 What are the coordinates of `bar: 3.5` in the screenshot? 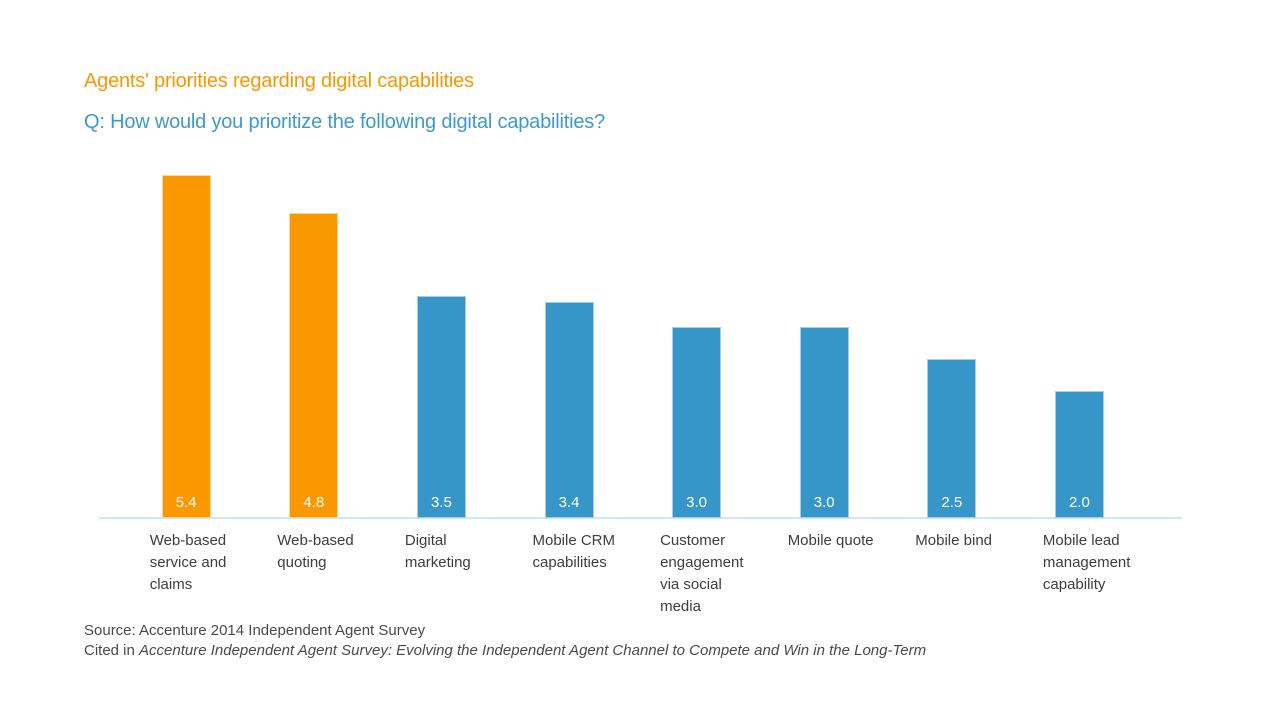 It's located at (441, 407).